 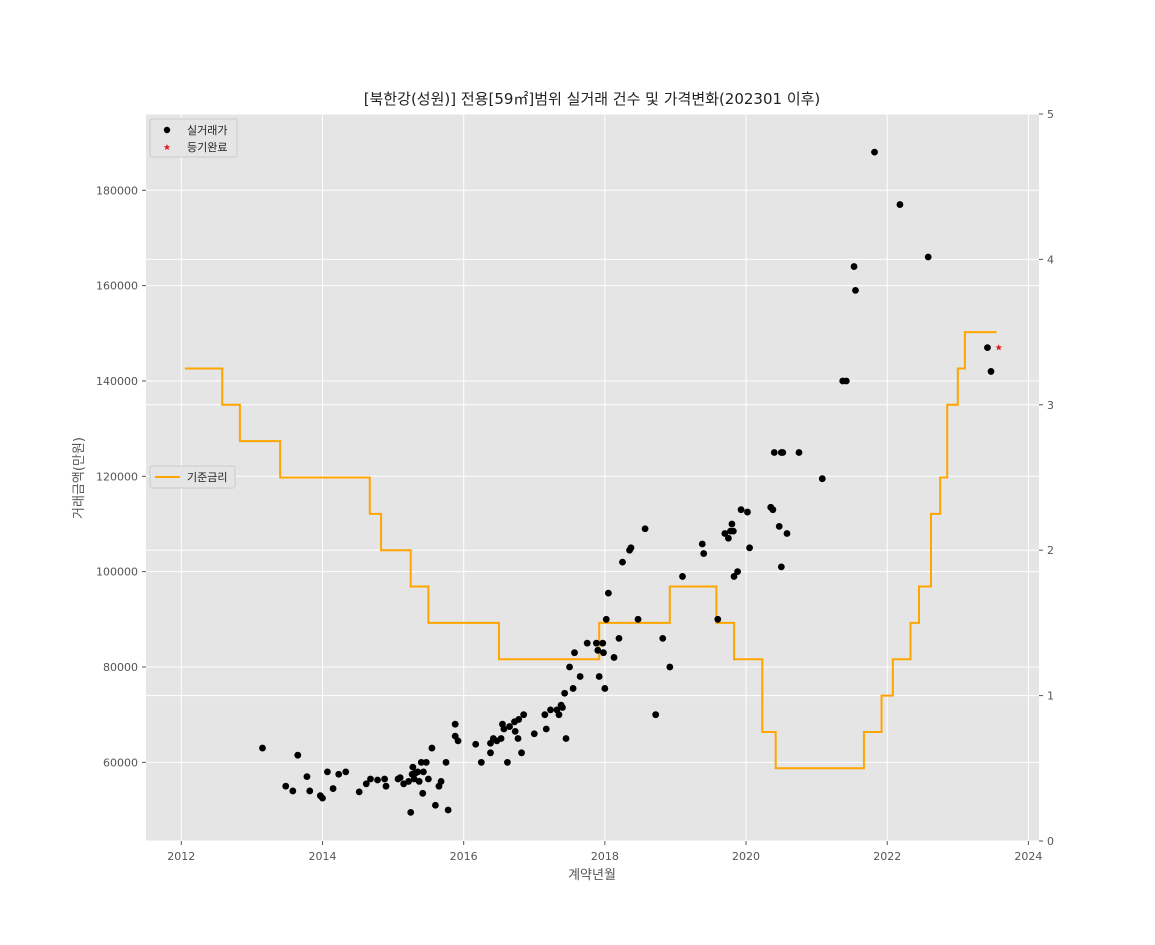 What do you see at coordinates (117, 190) in the screenshot?
I see `y-tick-label: 180000` at bounding box center [117, 190].